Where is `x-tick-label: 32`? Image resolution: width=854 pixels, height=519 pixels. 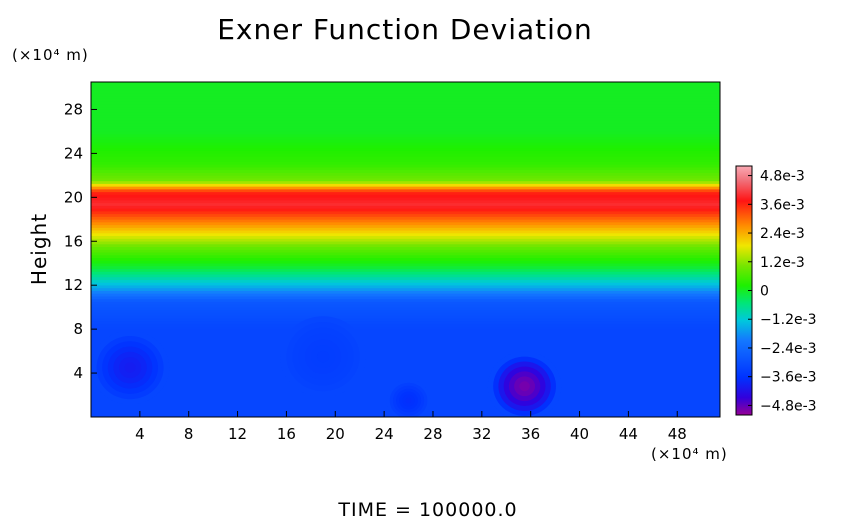
x-tick-label: 32 is located at coordinates (481, 434).